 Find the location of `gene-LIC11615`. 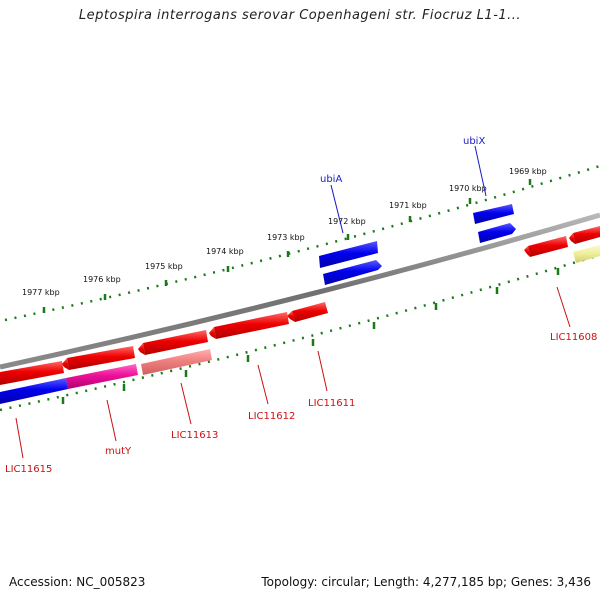

gene-LIC11615 is located at coordinates (34, 382).